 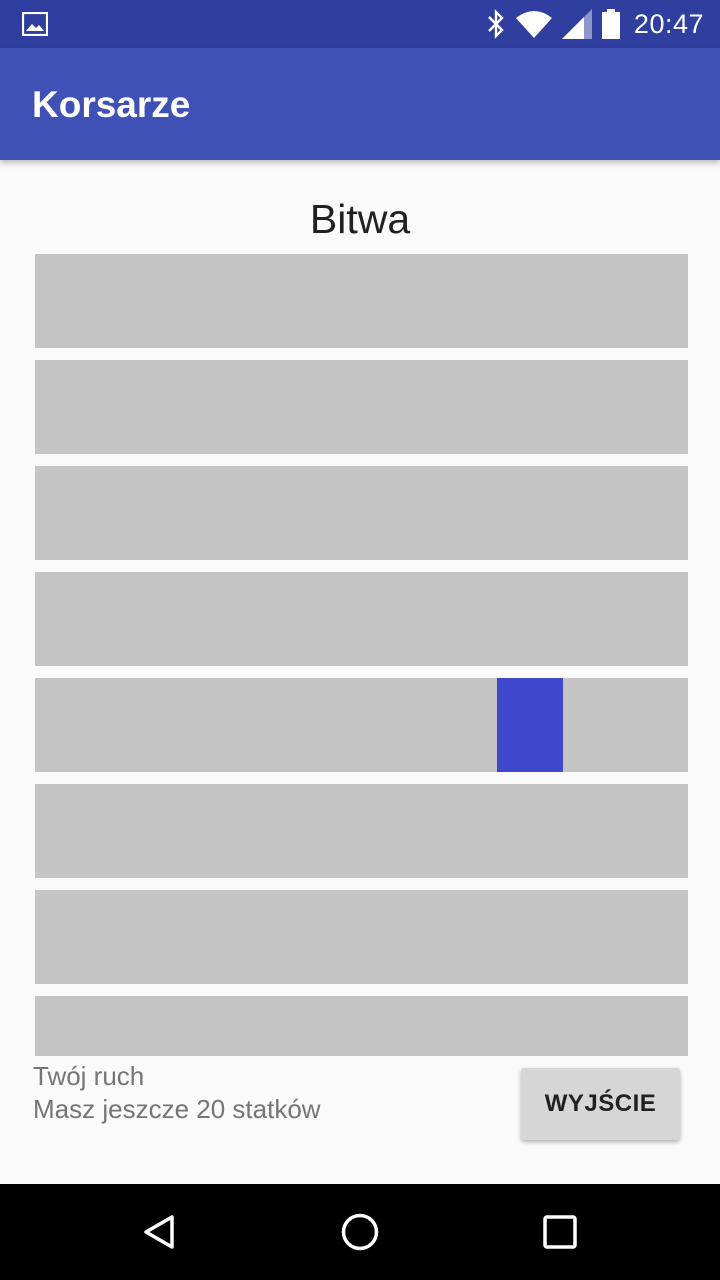 What do you see at coordinates (111, 104) in the screenshot?
I see `app-title: Korsarze` at bounding box center [111, 104].